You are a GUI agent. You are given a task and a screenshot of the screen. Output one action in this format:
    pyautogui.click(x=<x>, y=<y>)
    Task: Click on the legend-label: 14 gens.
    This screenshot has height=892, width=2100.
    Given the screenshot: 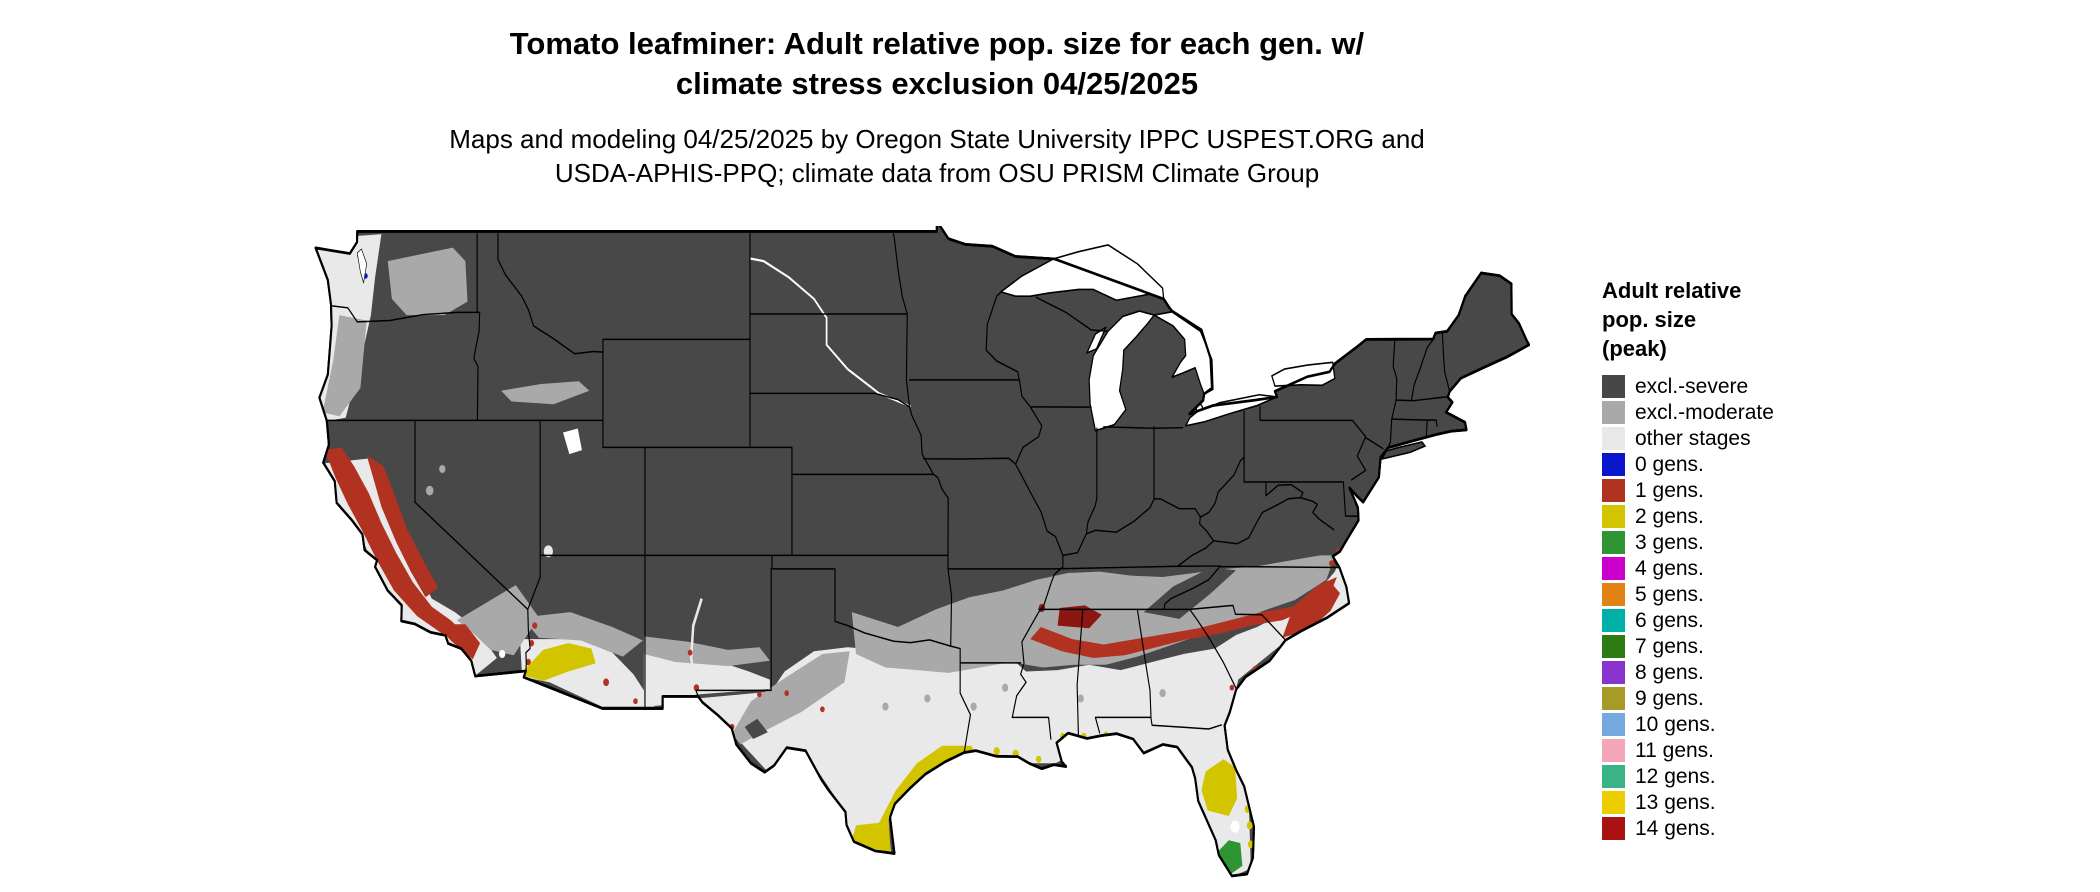 What is the action you would take?
    pyautogui.click(x=1675, y=828)
    